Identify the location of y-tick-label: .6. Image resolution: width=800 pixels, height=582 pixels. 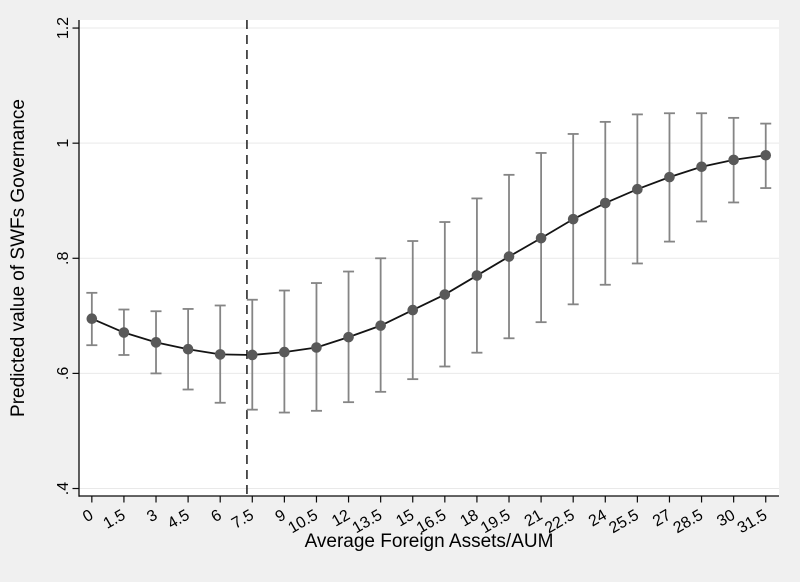
(63, 373).